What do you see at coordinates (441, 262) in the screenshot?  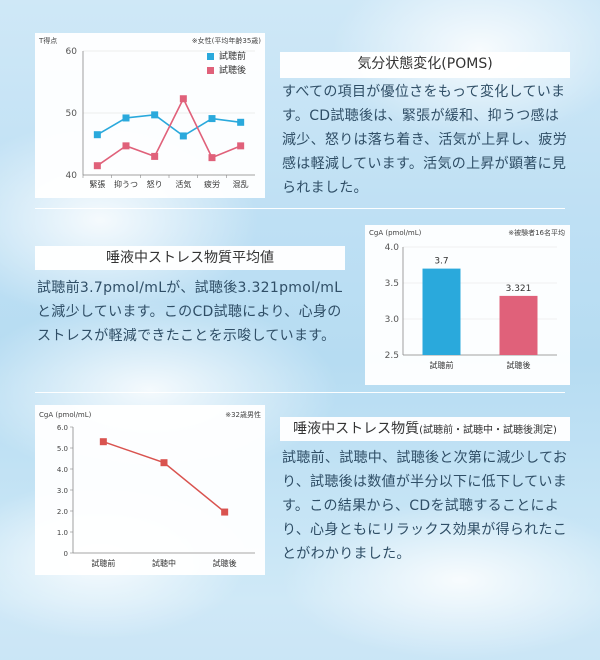 I see `bar-value-label: 3.7` at bounding box center [441, 262].